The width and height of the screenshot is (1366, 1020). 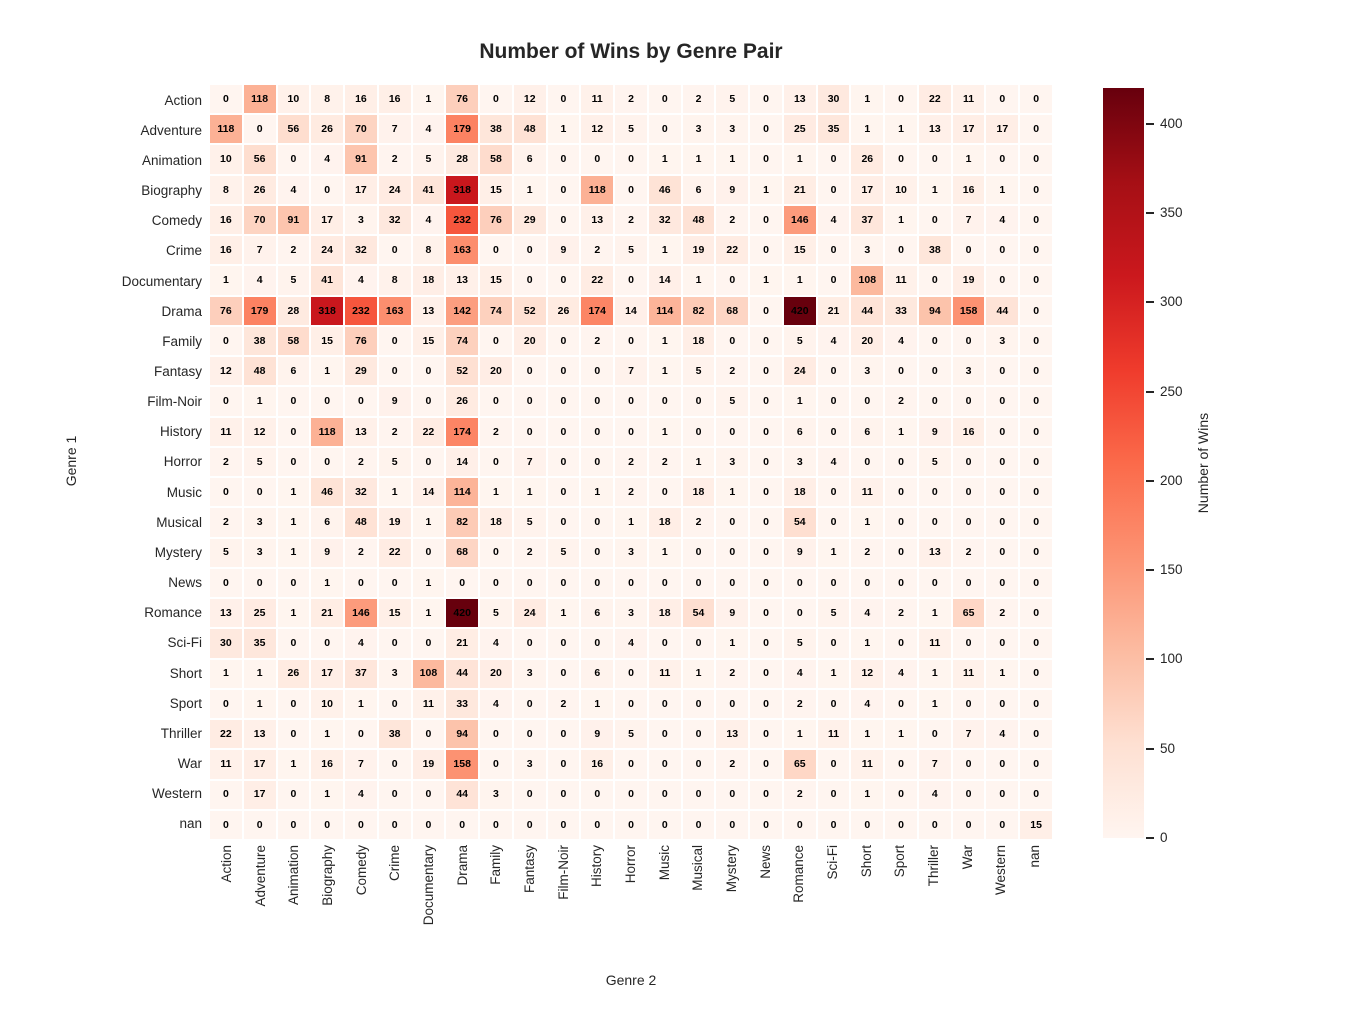 I want to click on colorbar-tick-label: 350, so click(x=1171, y=212).